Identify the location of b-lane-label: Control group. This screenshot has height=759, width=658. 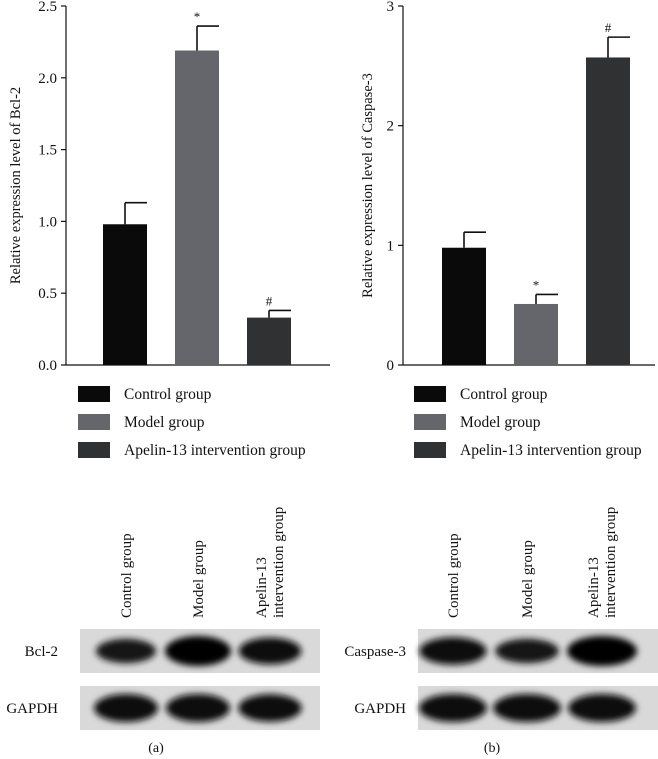
(454, 575).